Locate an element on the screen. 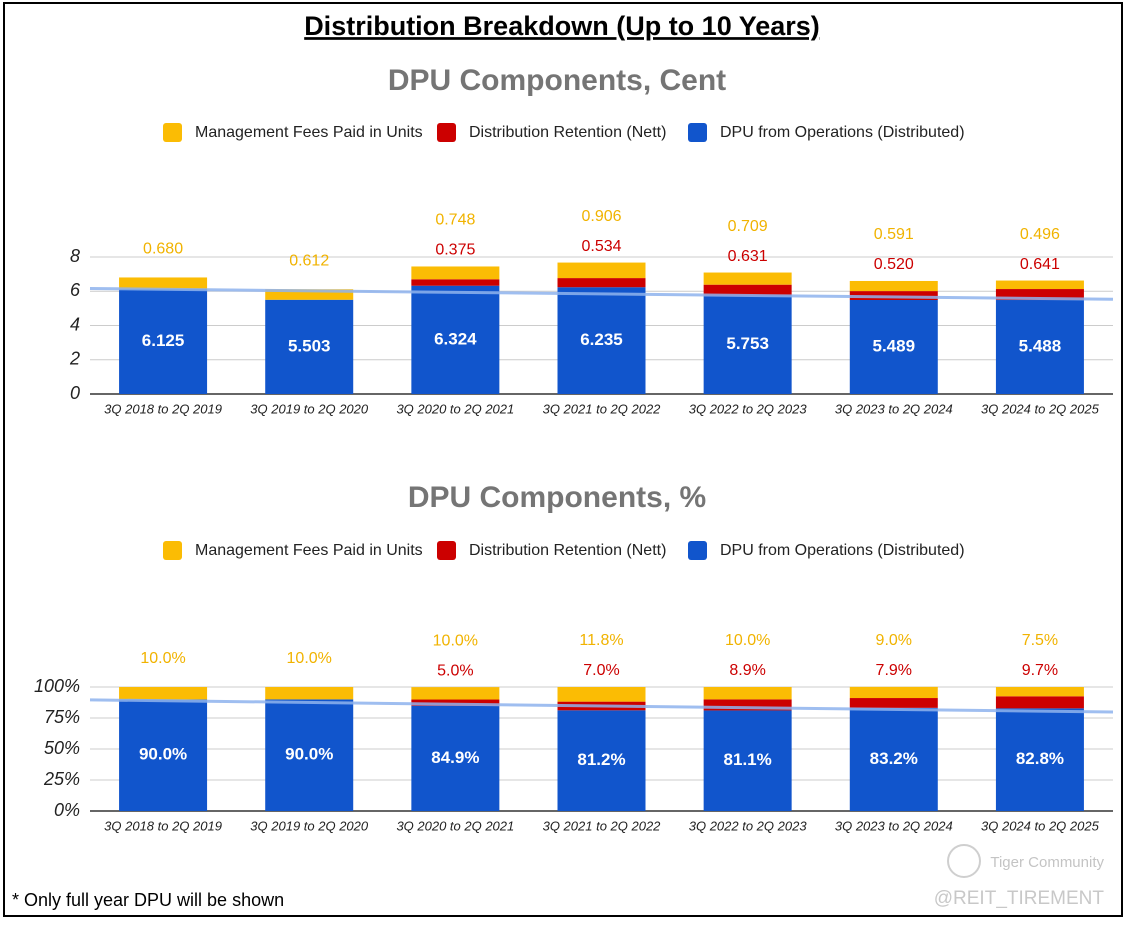 The width and height of the screenshot is (1127, 925). value-label: 9.0% is located at coordinates (894, 640).